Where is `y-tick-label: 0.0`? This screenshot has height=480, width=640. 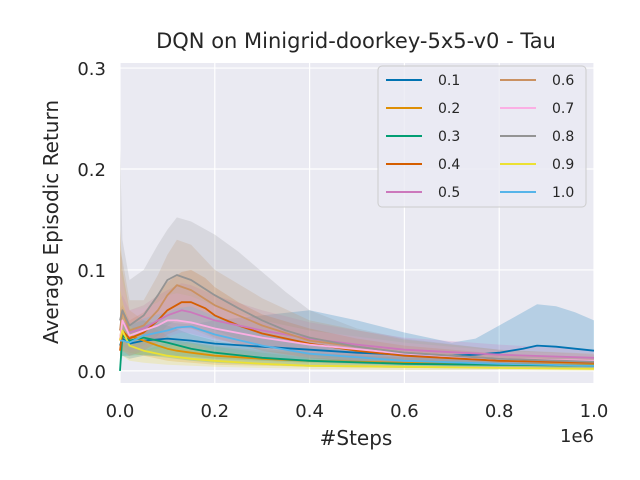 y-tick-label: 0.0 is located at coordinates (91, 372).